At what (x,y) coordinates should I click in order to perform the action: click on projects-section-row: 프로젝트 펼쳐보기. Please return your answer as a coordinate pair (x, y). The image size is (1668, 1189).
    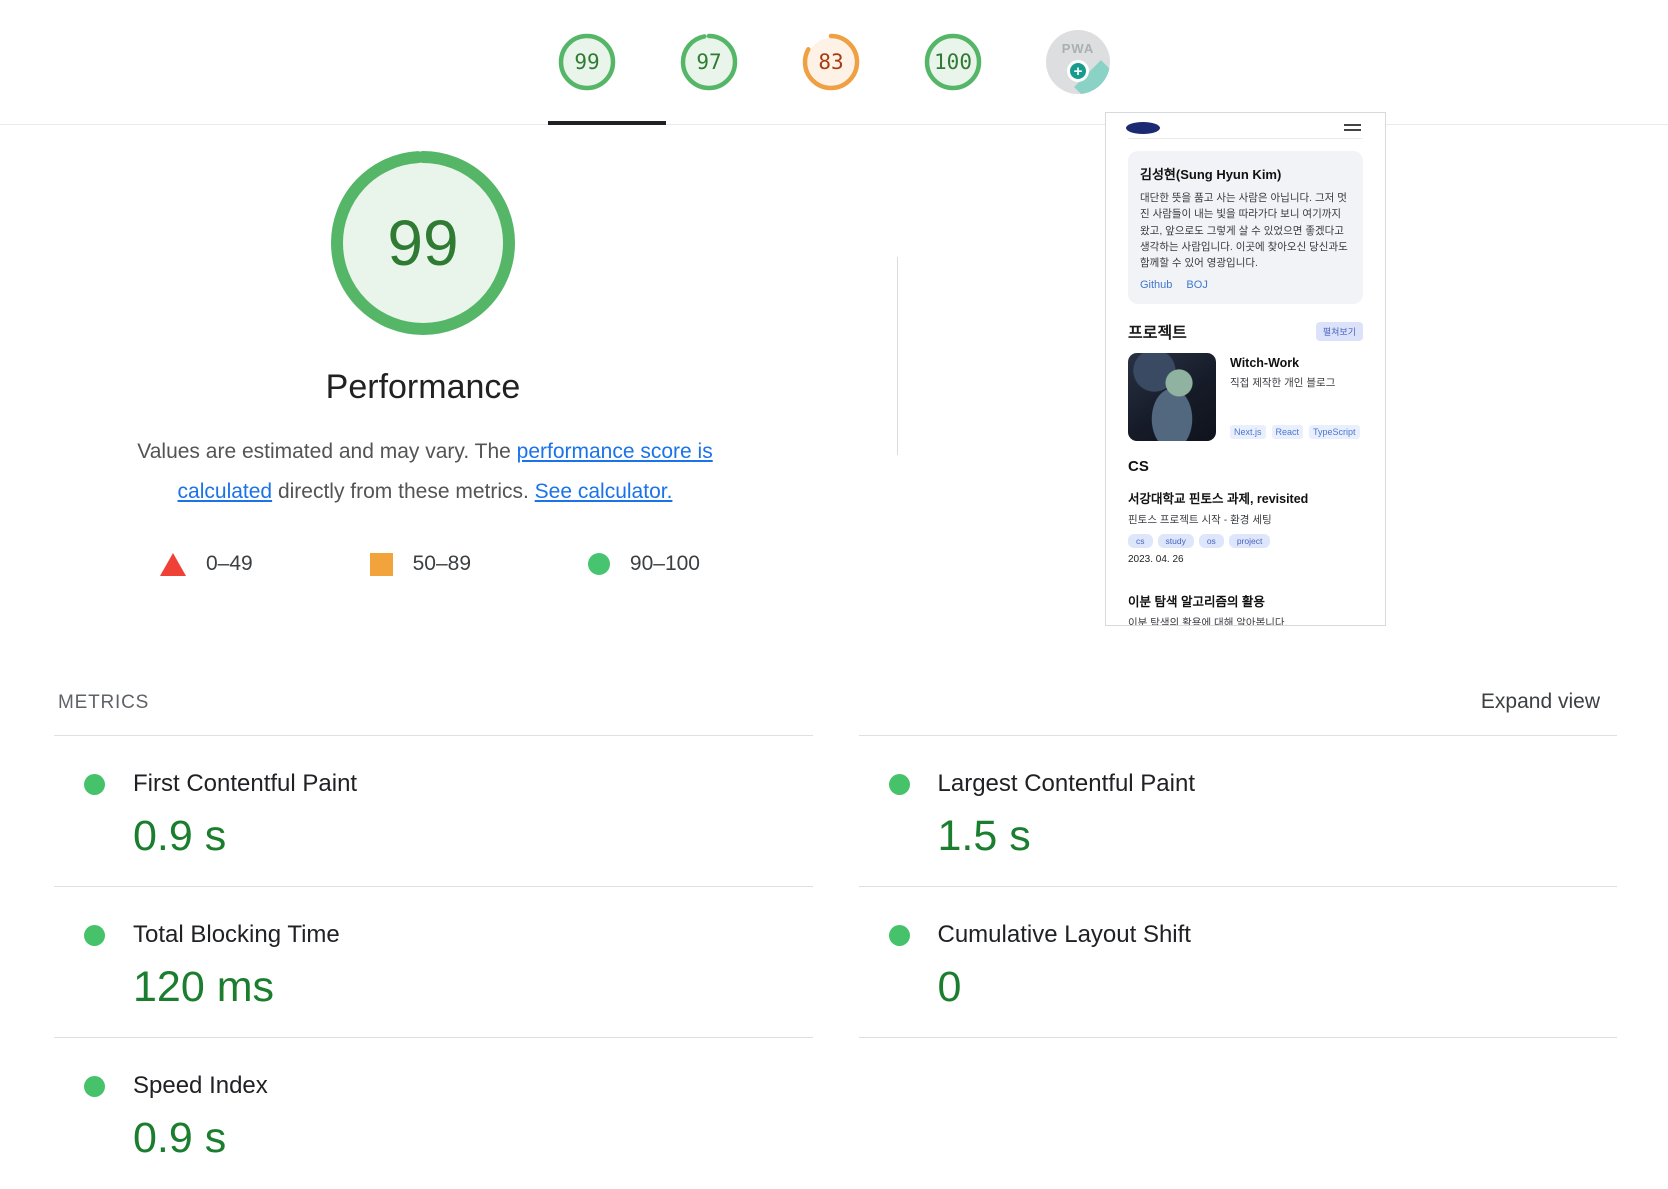
    Looking at the image, I should click on (1245, 331).